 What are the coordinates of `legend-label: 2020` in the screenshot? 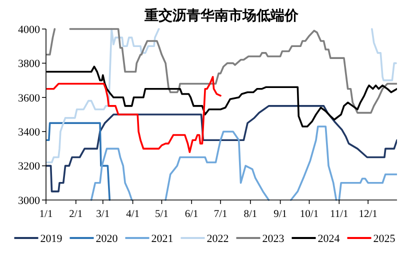 It's located at (107, 238).